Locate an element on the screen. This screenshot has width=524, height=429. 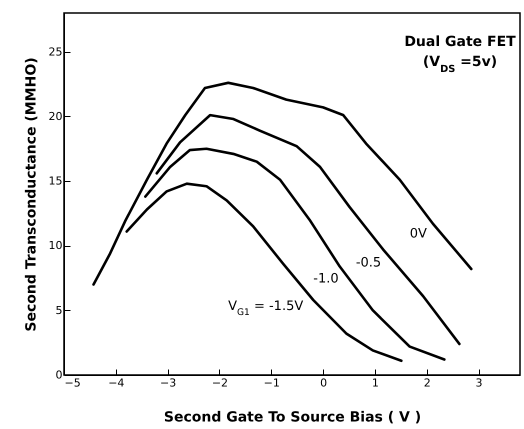
annotation: (V$_{DS}$ =5v) is located at coordinates (460, 64).